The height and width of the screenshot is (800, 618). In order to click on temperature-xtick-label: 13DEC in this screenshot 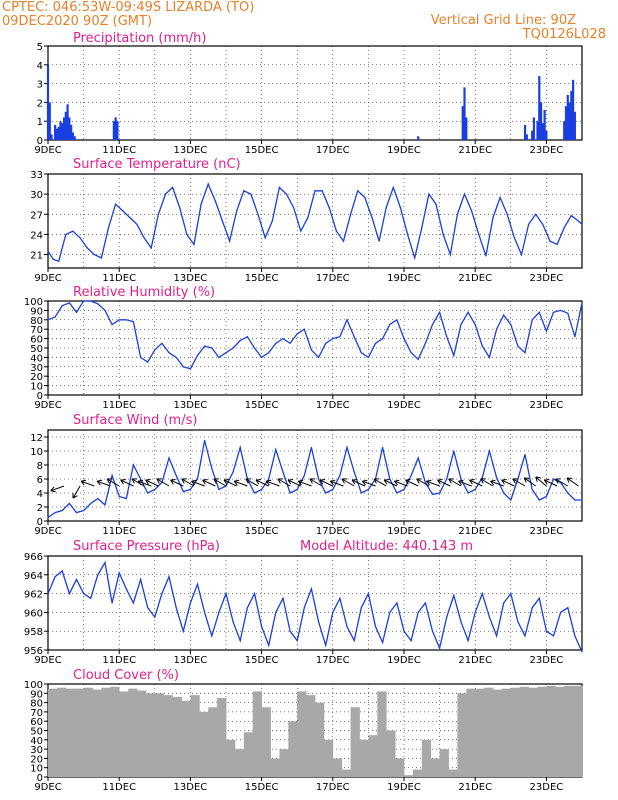, I will do `click(191, 278)`.